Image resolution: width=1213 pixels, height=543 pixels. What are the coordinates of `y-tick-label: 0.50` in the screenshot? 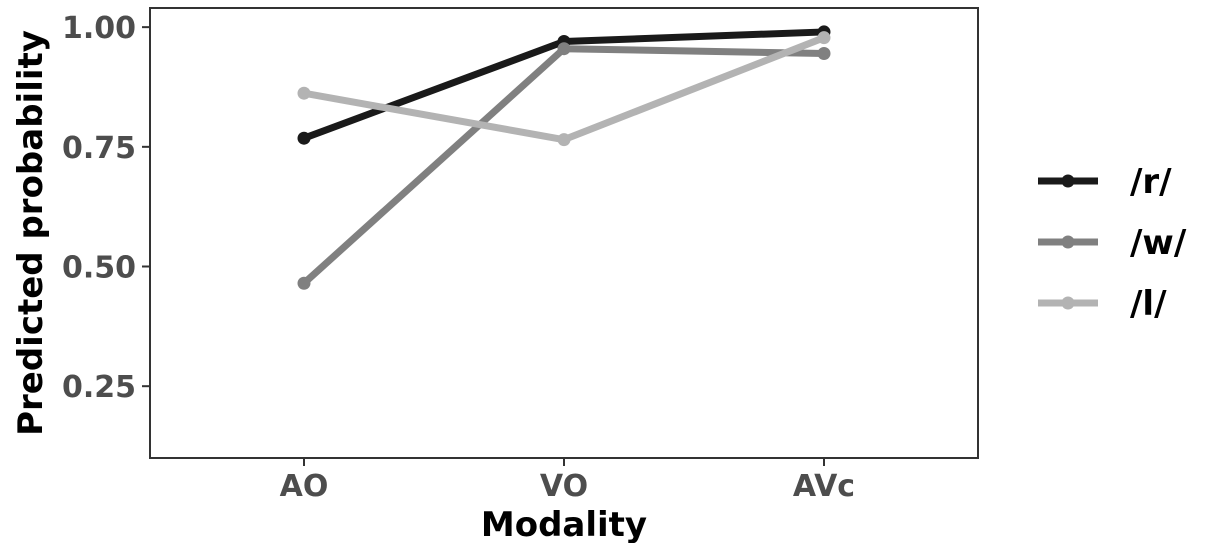 It's located at (99, 268).